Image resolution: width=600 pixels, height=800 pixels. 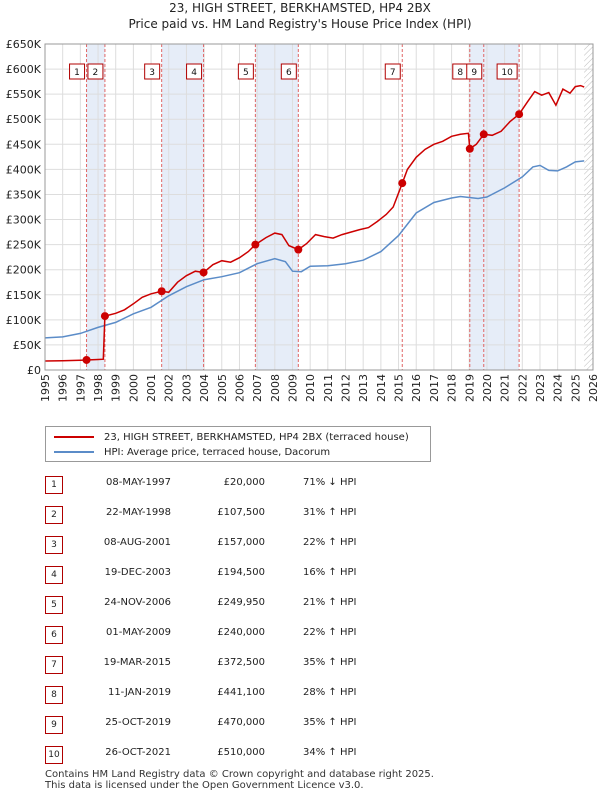 What do you see at coordinates (330, 572) in the screenshot?
I see `transaction-hpi-diff: 16% ↑ HPI` at bounding box center [330, 572].